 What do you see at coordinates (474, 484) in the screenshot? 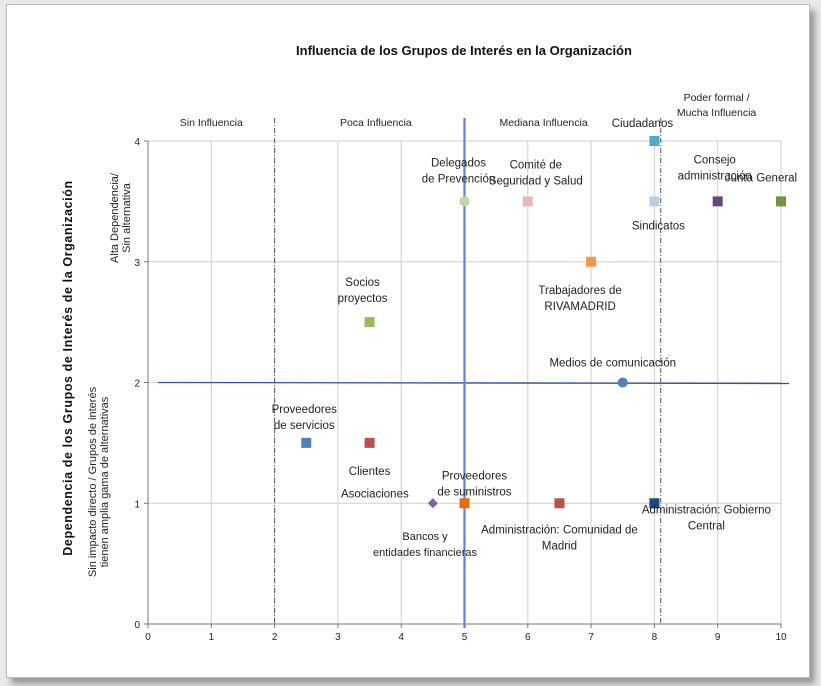
I see `point-label: Proveedores de suministros` at bounding box center [474, 484].